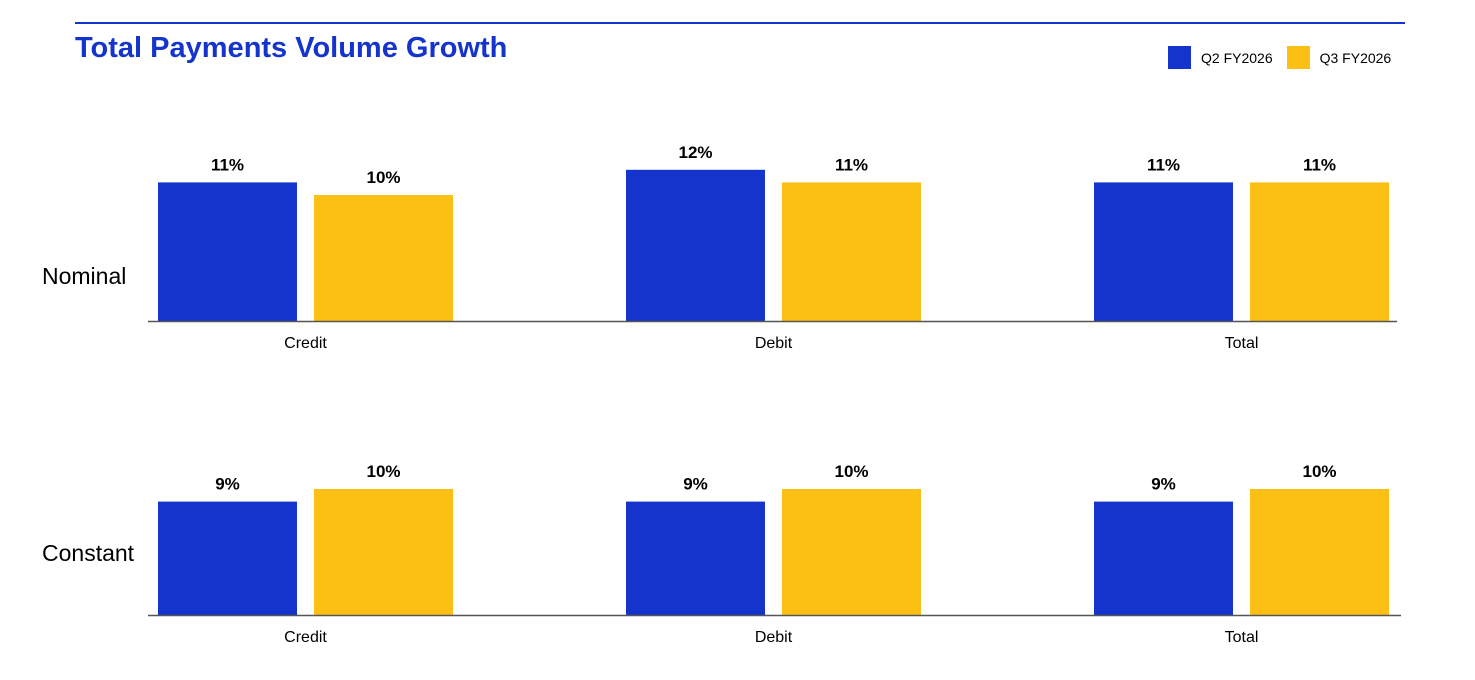  Describe the element at coordinates (1163, 164) in the screenshot. I see `value-label-nominal-total-q2-fy2026: 11%` at that location.